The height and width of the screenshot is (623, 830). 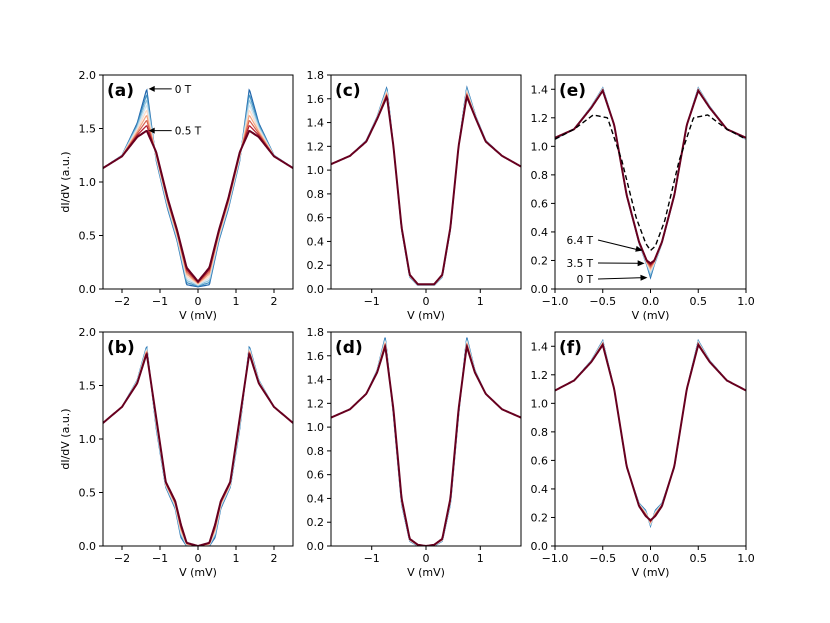 I want to click on y-tick-label: 0.5, so click(x=88, y=493).